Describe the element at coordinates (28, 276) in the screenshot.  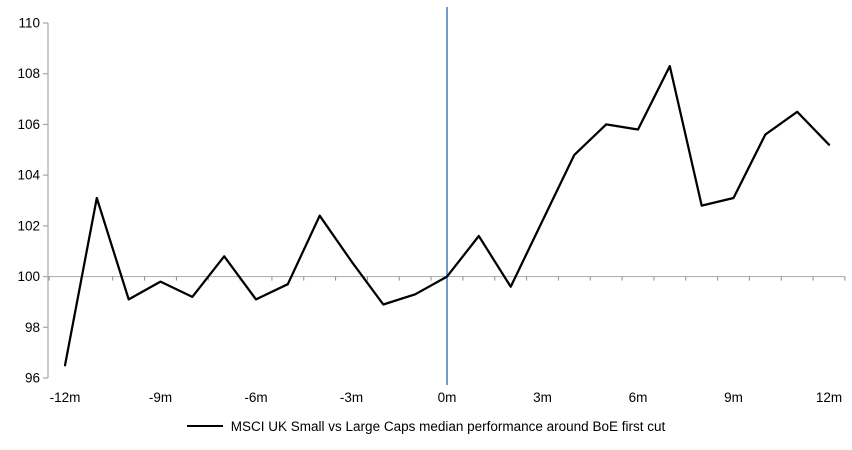
I see `y-axis-tick-label: 100` at that location.